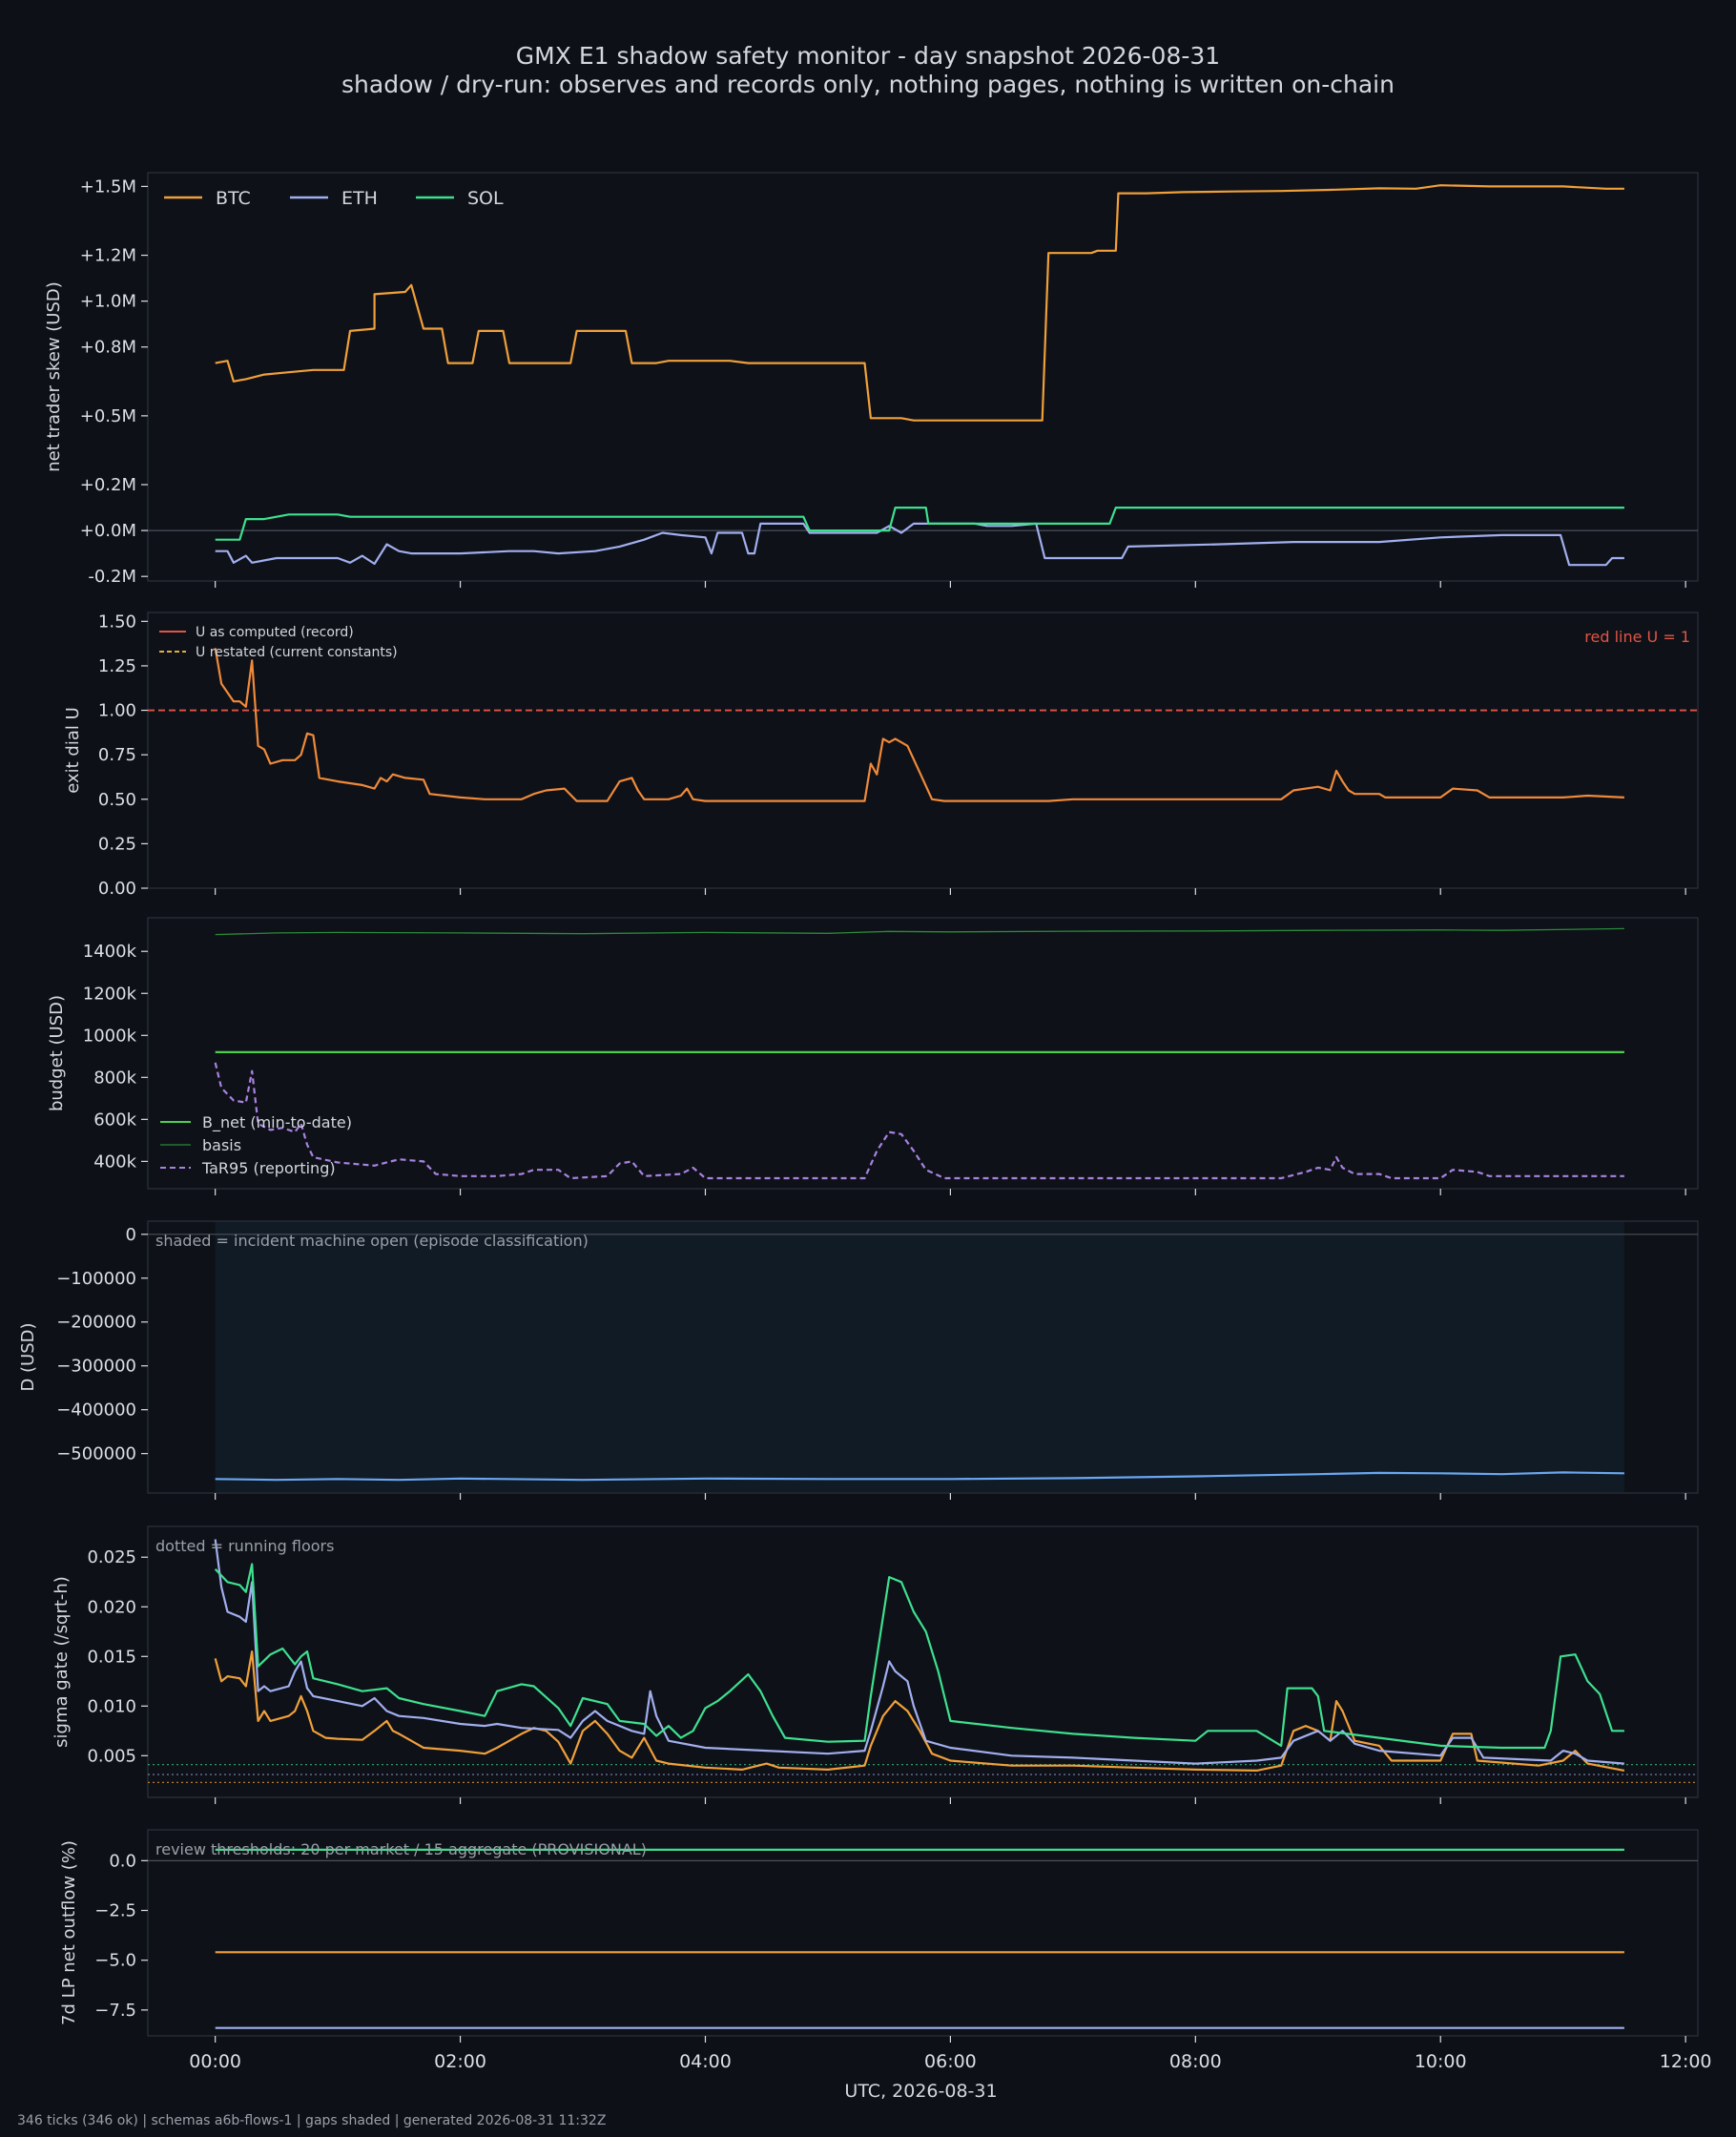 The height and width of the screenshot is (2137, 1736). I want to click on y-tick-label: −200000, so click(96, 1323).